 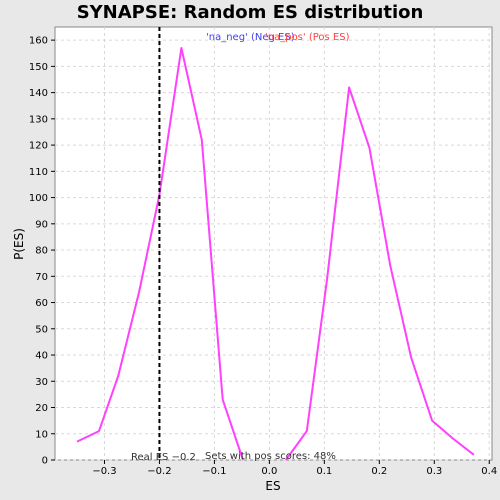 I want to click on real-es-label: Real ES −0.2, so click(x=163, y=457).